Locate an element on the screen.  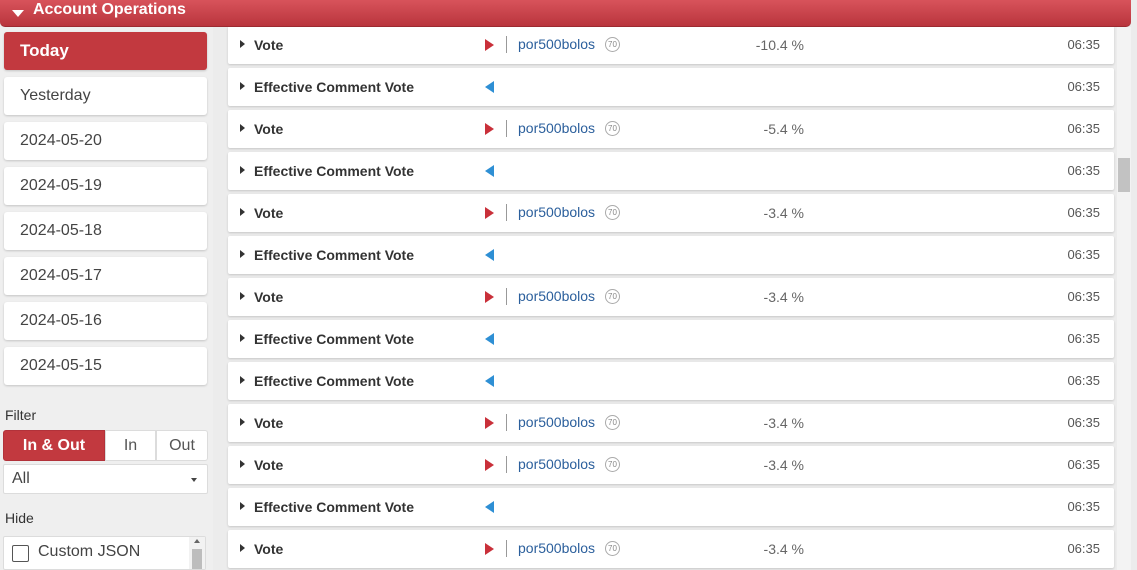
custom-json-label: Custom JSON is located at coordinates (89, 551).